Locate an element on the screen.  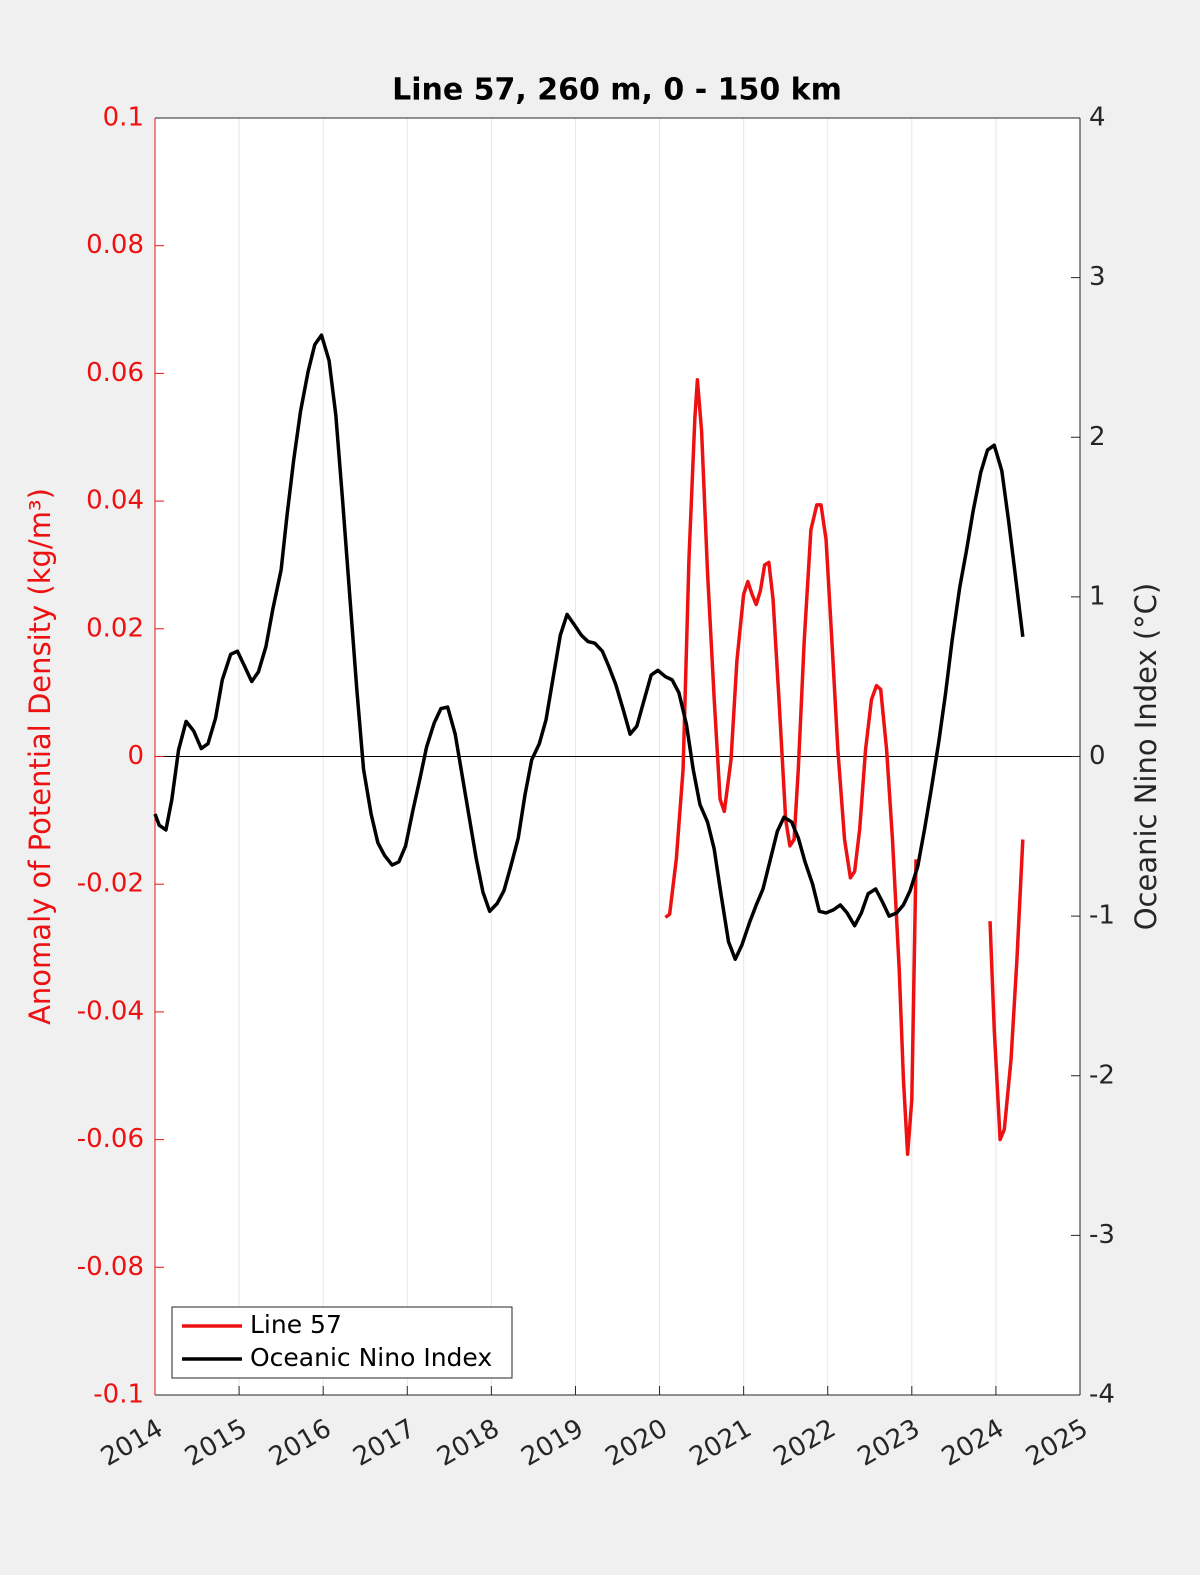
y2-tick-label: 4 is located at coordinates (1097, 118).